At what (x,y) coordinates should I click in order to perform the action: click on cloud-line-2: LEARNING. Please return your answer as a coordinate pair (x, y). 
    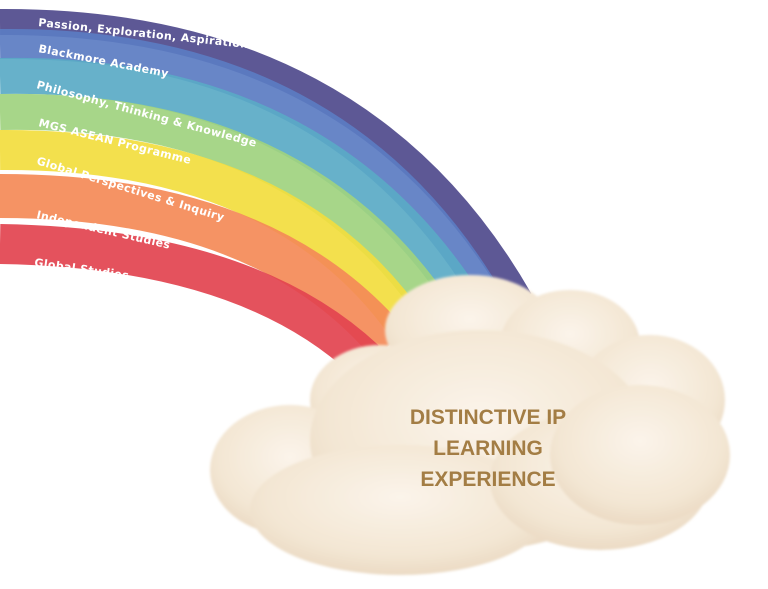
    Looking at the image, I should click on (488, 448).